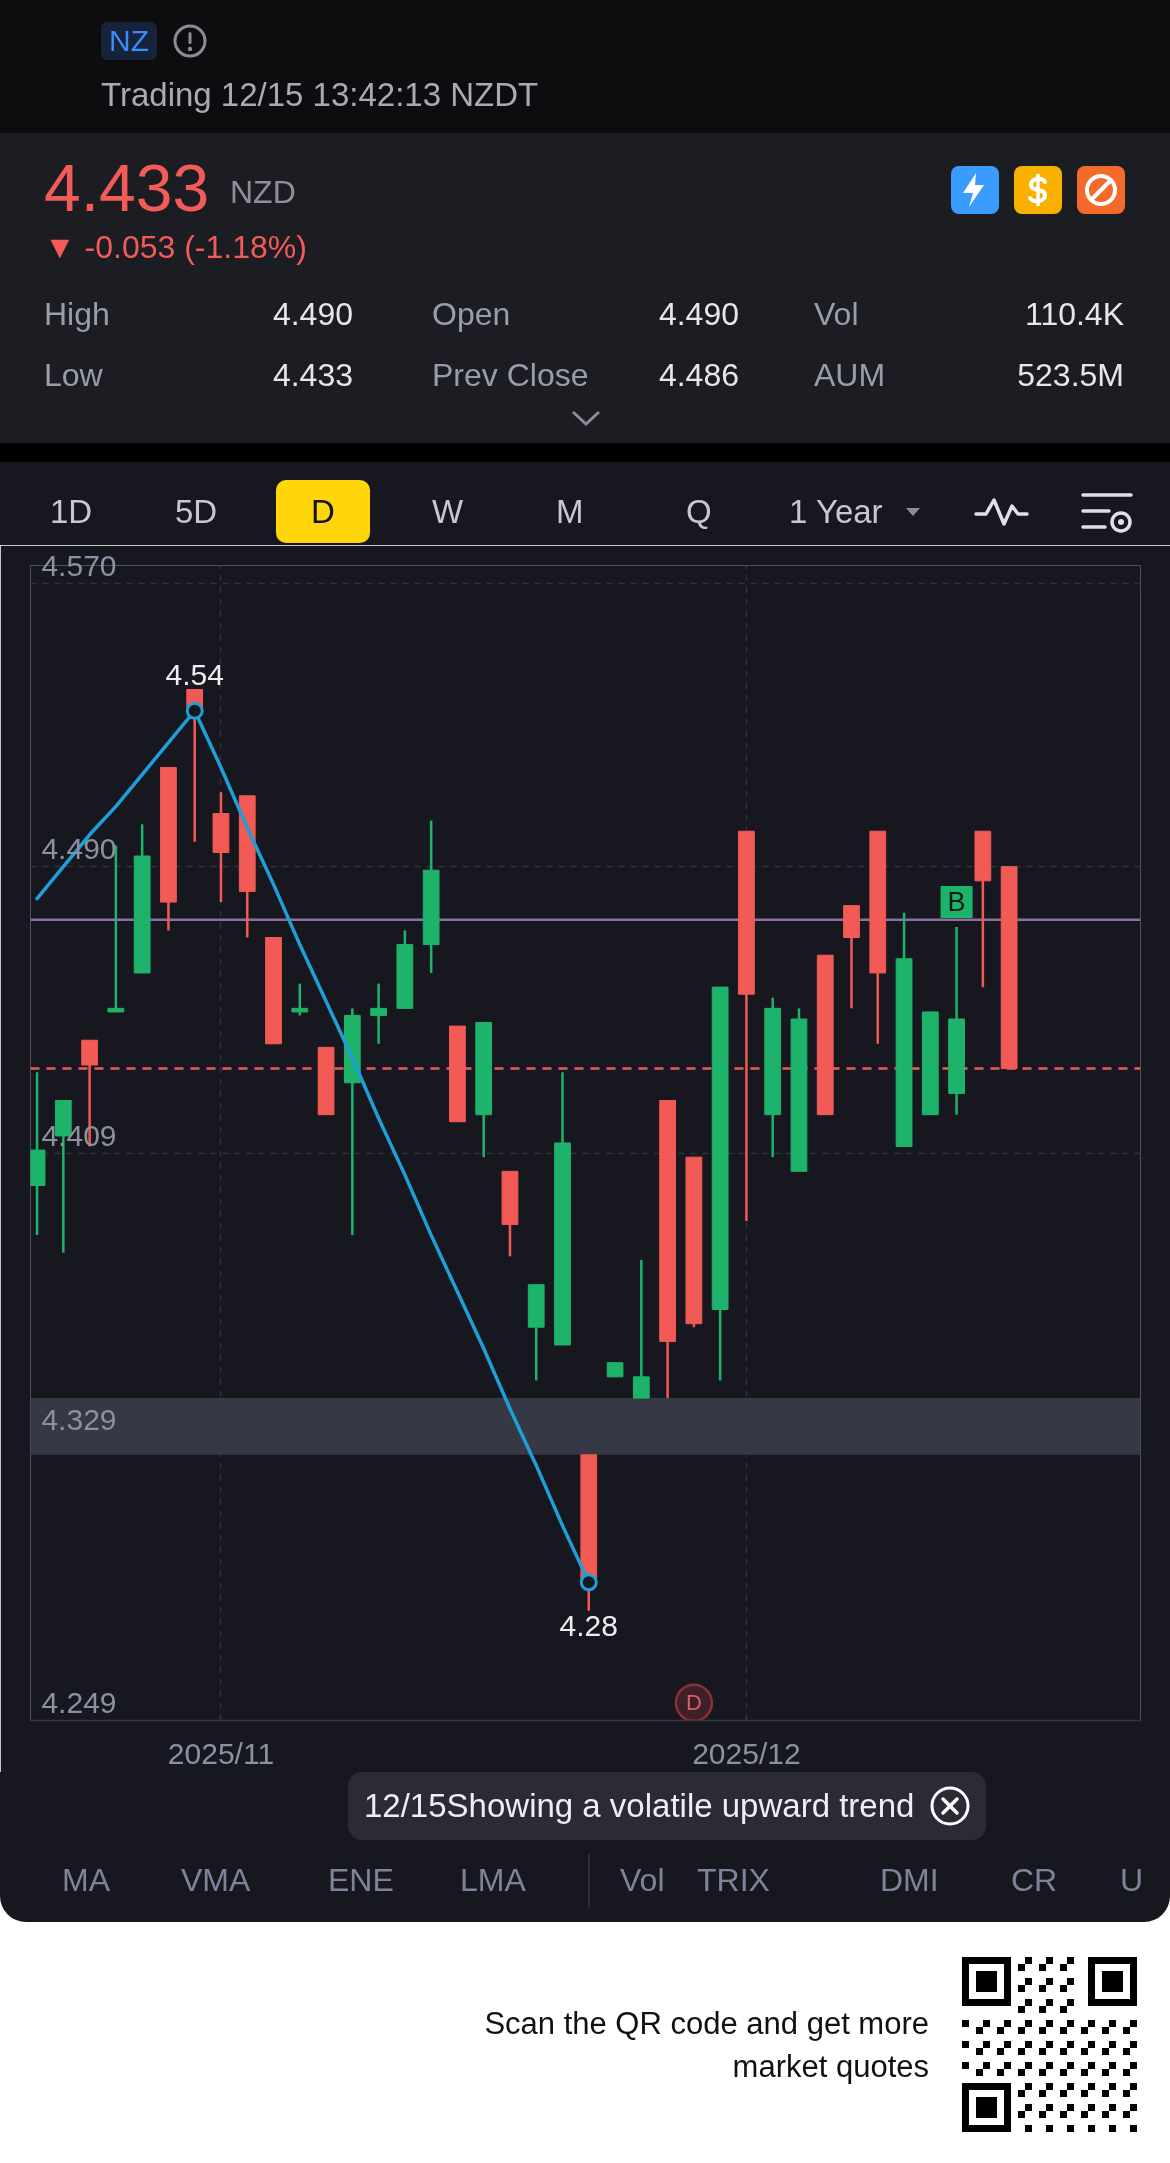  Describe the element at coordinates (850, 375) in the screenshot. I see `text: AUM` at that location.